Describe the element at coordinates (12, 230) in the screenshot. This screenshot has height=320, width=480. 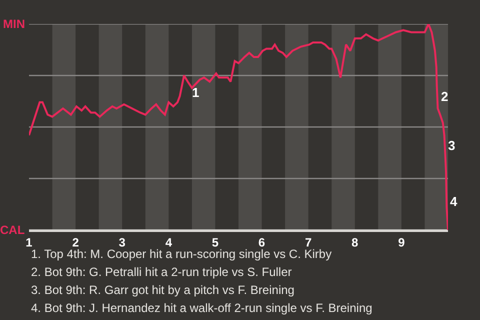
I see `ref-line-label: CAL` at that location.